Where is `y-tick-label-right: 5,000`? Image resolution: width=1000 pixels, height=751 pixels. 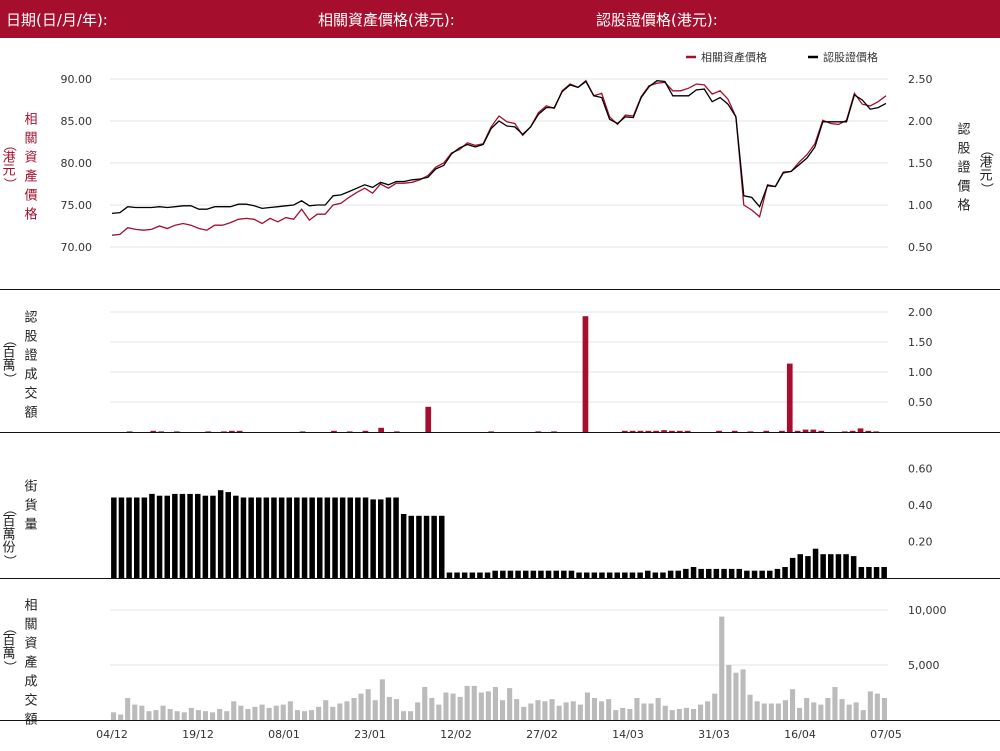 y-tick-label-right: 5,000 is located at coordinates (924, 665).